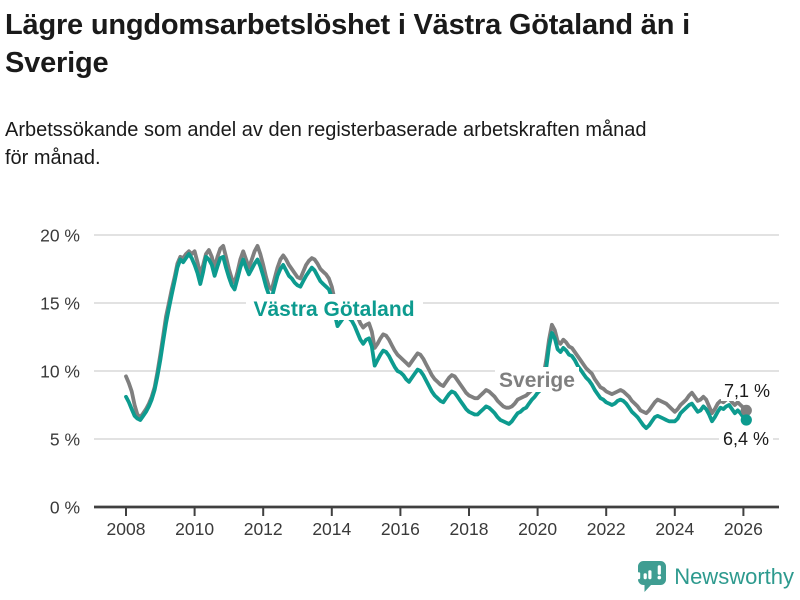  I want to click on x-axis-tick-label: 2022, so click(606, 529).